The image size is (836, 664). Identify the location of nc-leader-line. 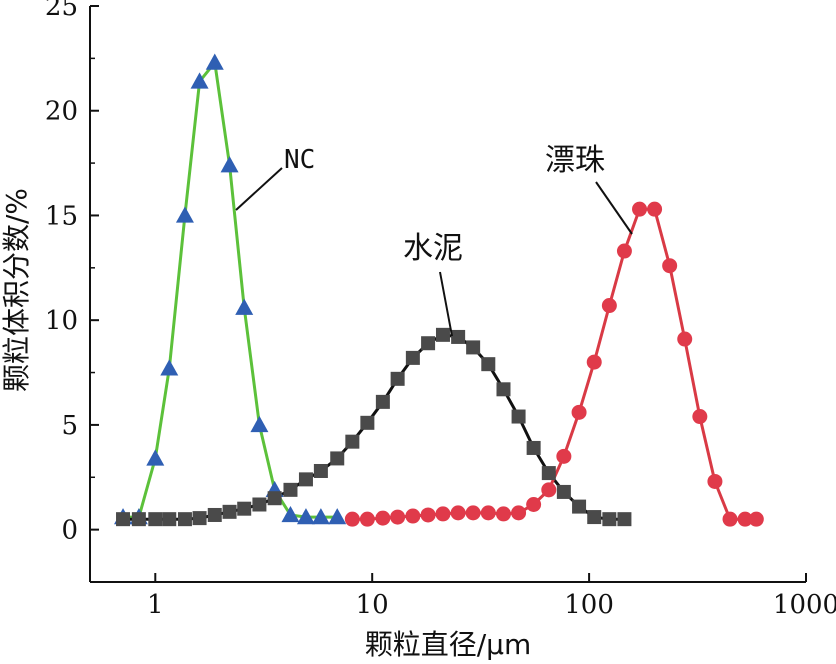
(259, 189).